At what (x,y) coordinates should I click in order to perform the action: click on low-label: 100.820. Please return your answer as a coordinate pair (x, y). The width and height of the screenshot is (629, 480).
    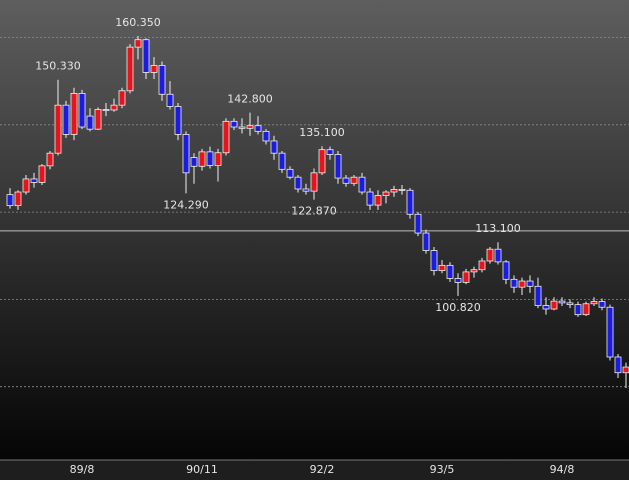
    Looking at the image, I should click on (458, 307).